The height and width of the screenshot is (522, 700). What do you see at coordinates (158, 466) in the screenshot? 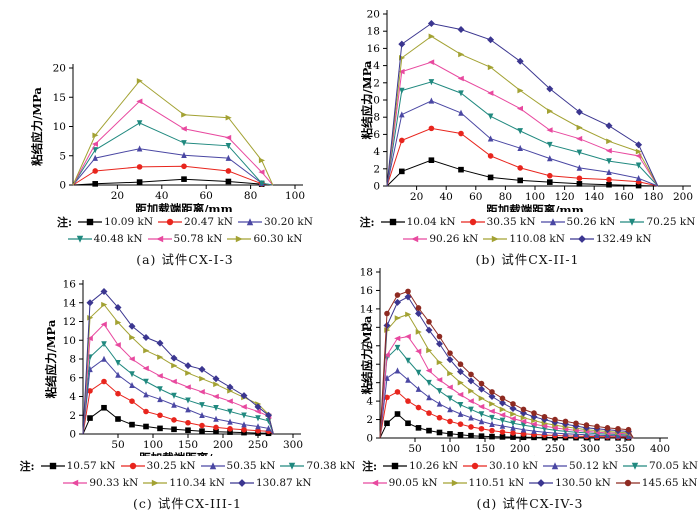
I see `legend-entry: 30.25 kN` at bounding box center [158, 466].